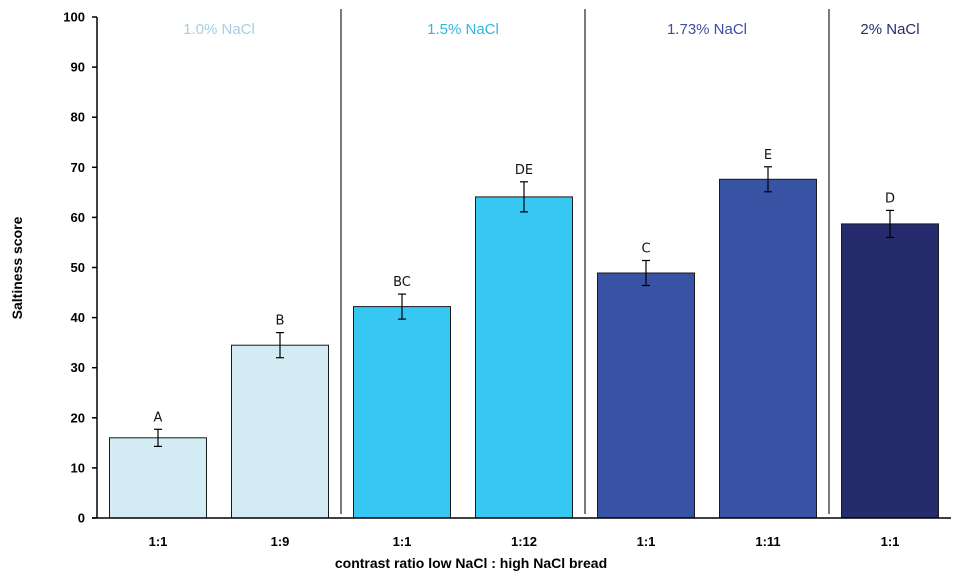 Image resolution: width=954 pixels, height=577 pixels. I want to click on y-tick-label-70: 70, so click(78, 167).